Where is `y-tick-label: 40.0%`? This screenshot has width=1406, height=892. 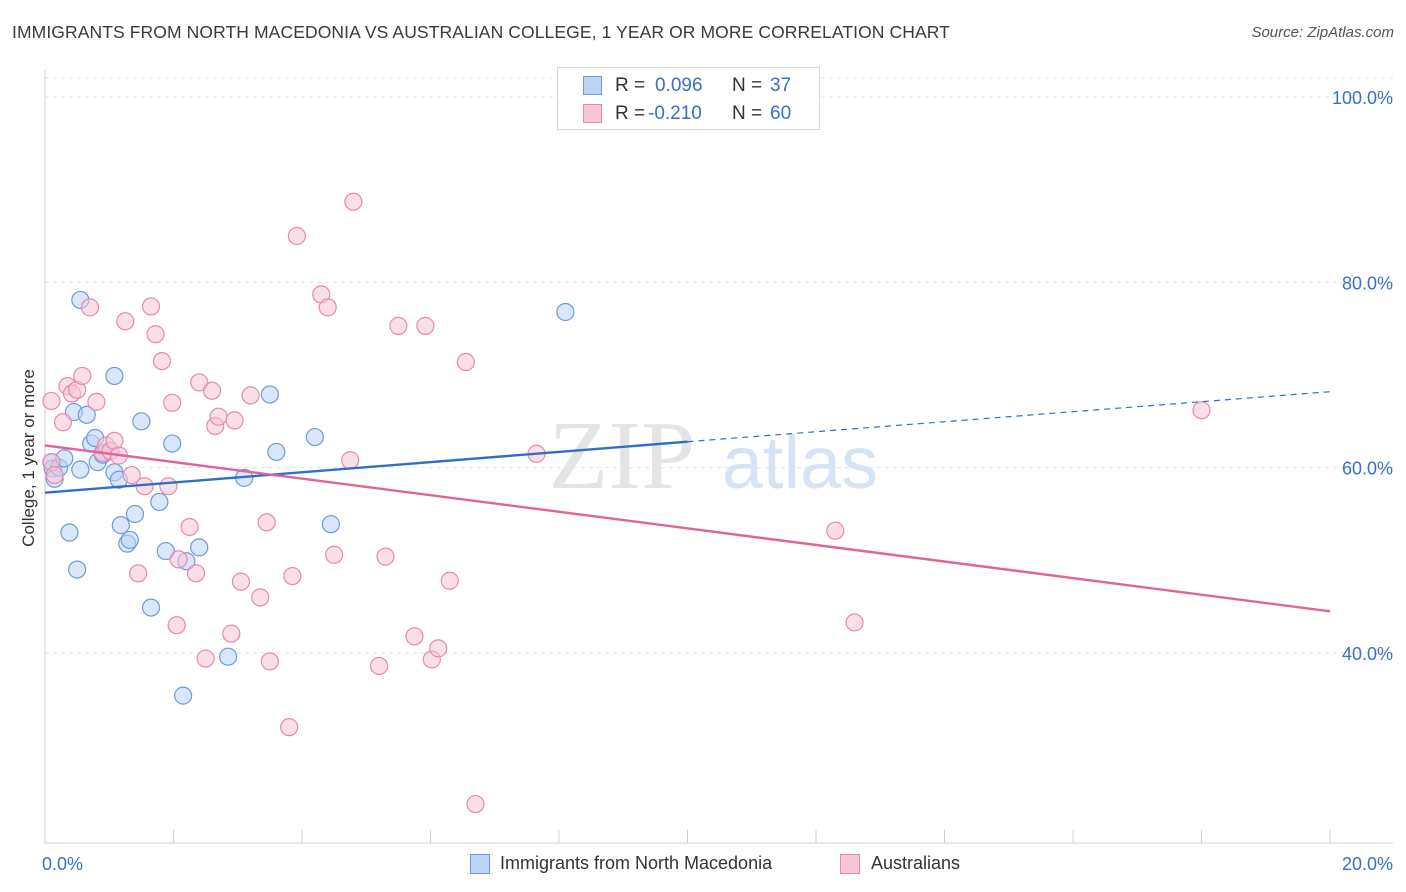
y-tick-label: 40.0% is located at coordinates (1367, 654).